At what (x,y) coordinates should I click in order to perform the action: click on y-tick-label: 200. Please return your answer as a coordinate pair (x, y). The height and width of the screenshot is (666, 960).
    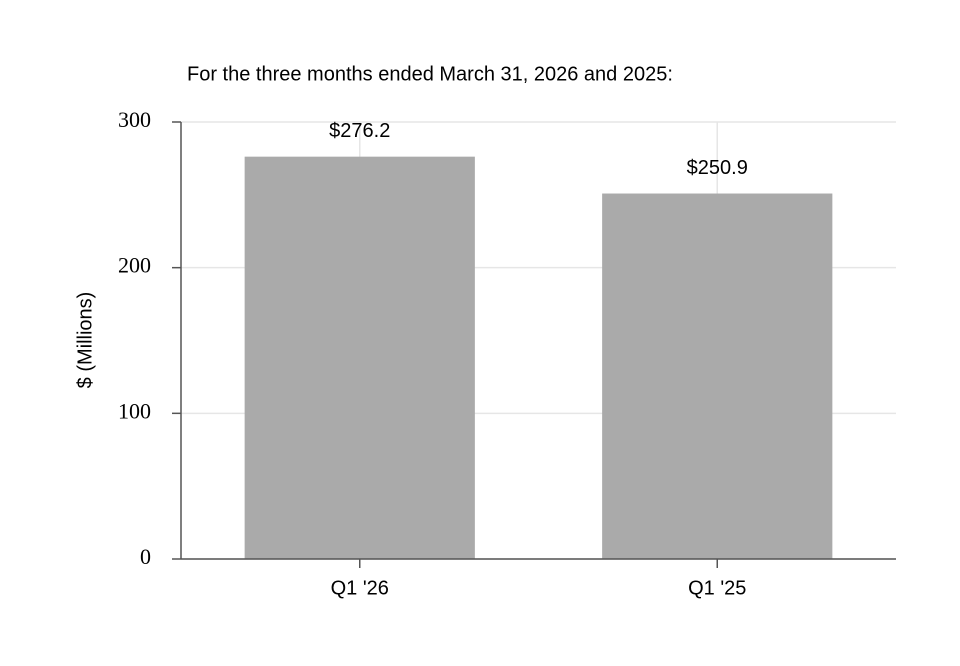
    Looking at the image, I should click on (134, 265).